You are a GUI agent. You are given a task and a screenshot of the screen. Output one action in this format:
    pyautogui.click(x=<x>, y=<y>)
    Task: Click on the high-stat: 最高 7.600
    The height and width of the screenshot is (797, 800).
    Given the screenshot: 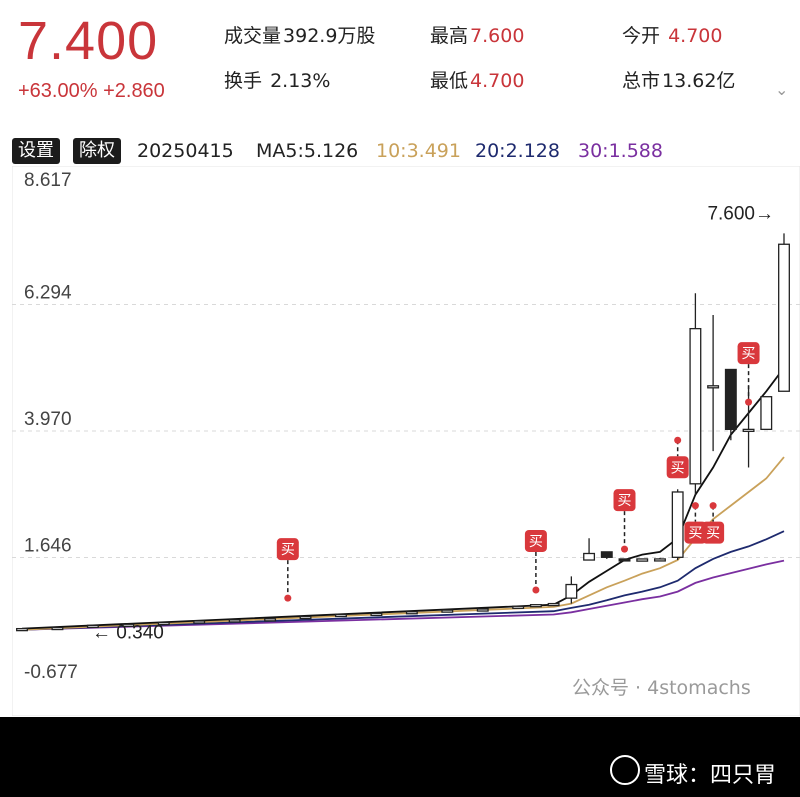 What is the action you would take?
    pyautogui.click(x=477, y=34)
    